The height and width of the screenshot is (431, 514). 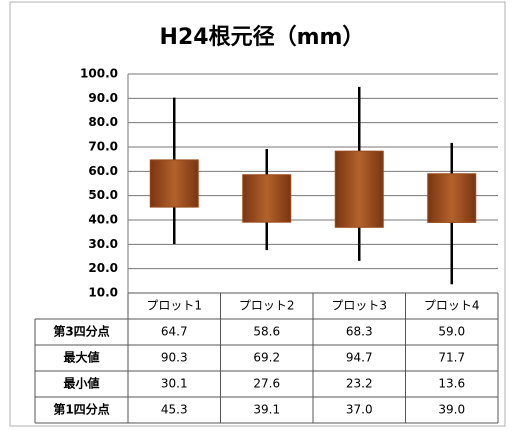 What do you see at coordinates (103, 244) in the screenshot?
I see `y-tick-label: 30.0` at bounding box center [103, 244].